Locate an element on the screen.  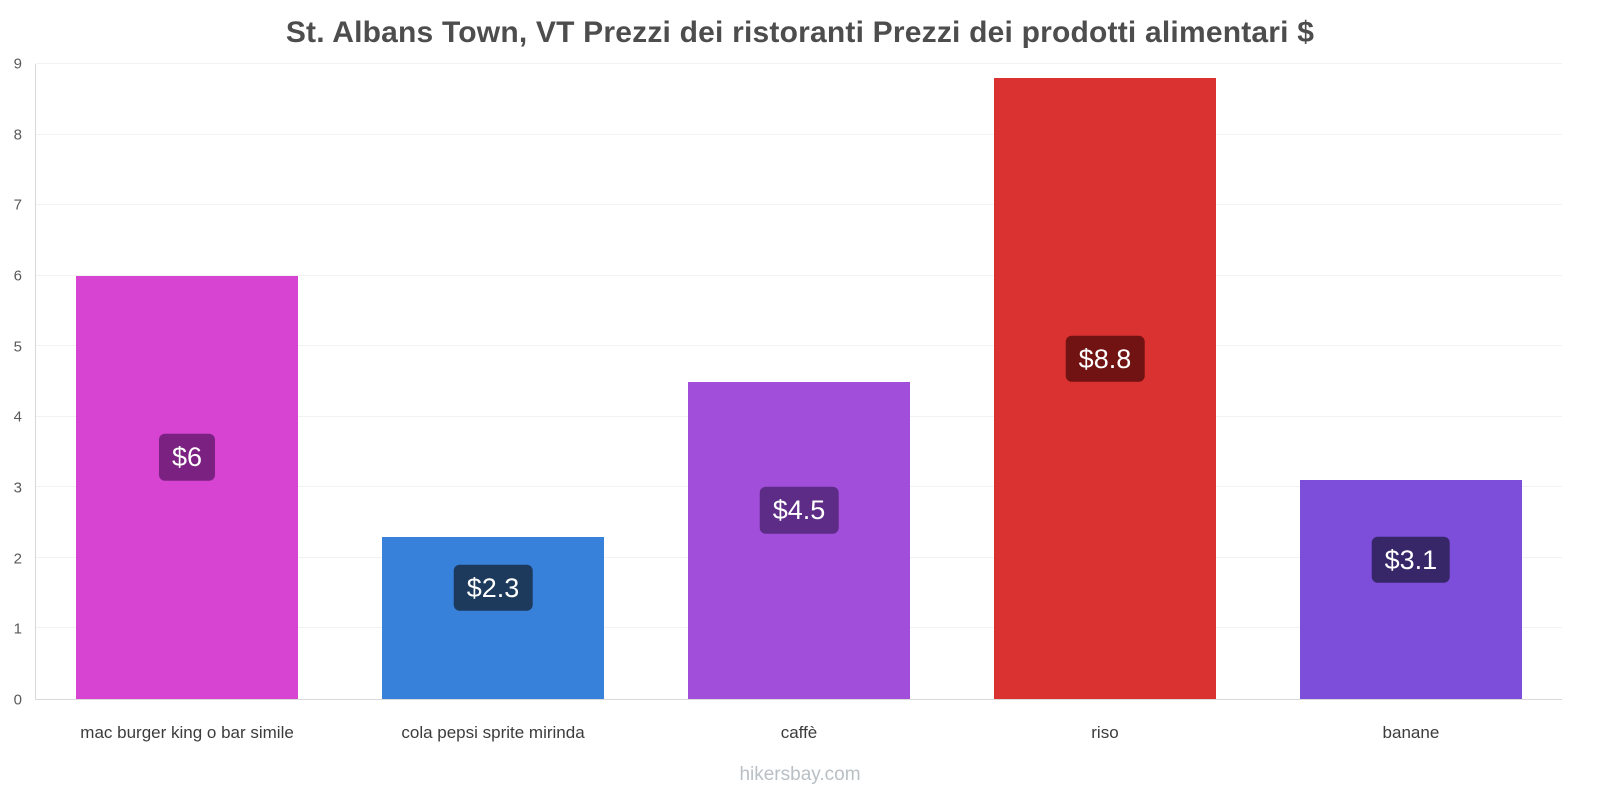
bar-value-label: $4.5 is located at coordinates (799, 510).